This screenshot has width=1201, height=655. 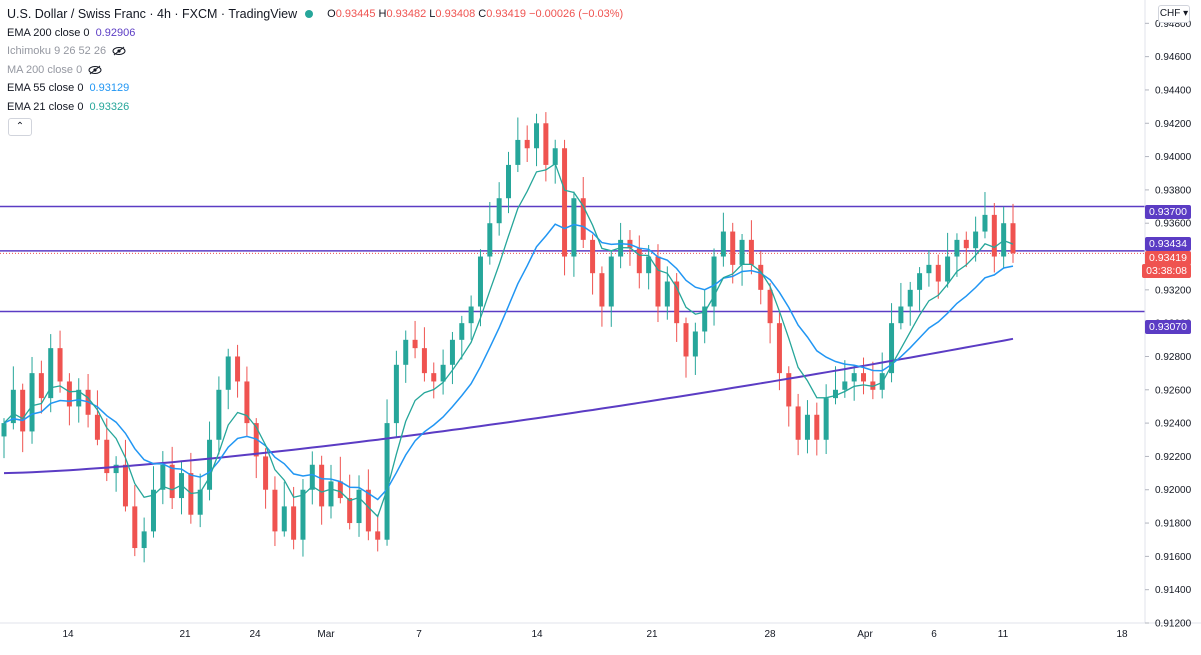 I want to click on indicator-ema55: EMA 55 close 0 0.93129, so click(x=68, y=88).